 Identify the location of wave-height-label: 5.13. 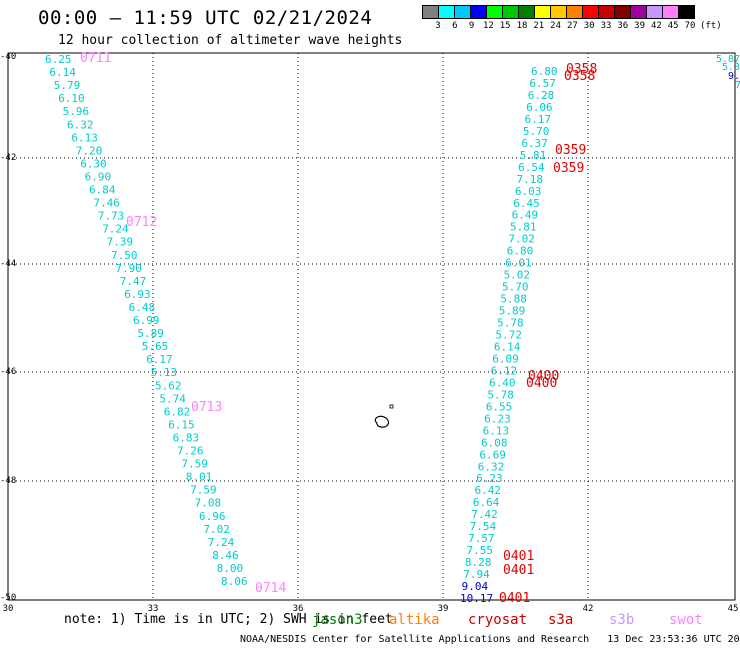
(164, 372).